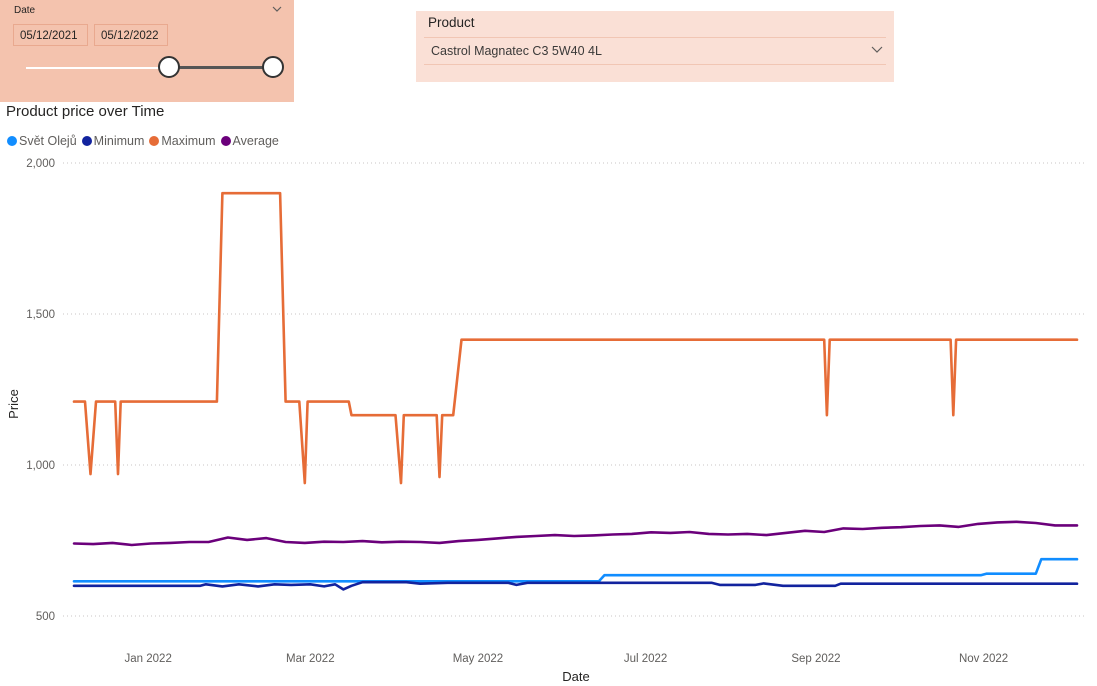  What do you see at coordinates (25, 10) in the screenshot?
I see `date-slicer-title: Date` at bounding box center [25, 10].